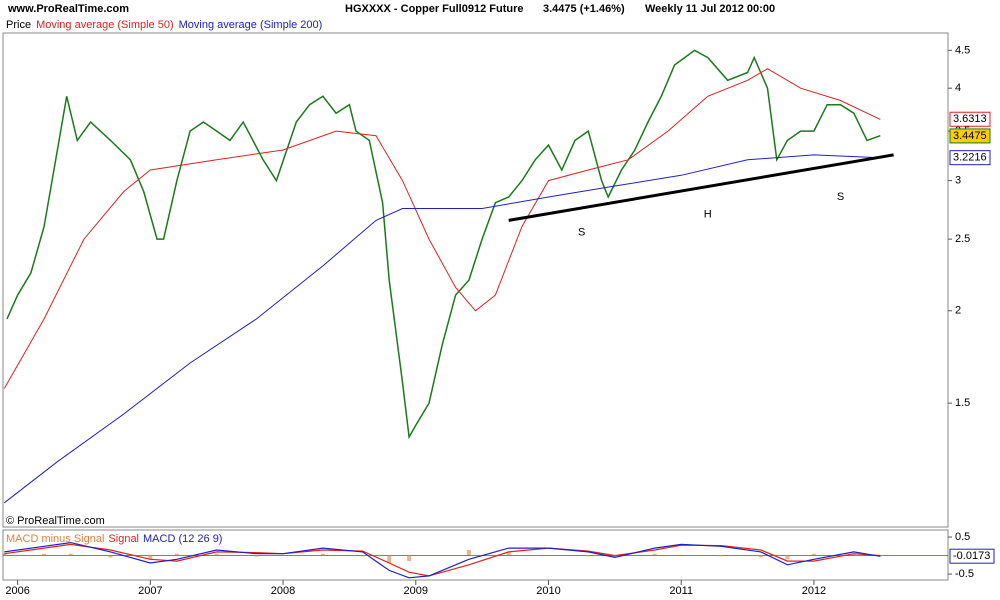 The height and width of the screenshot is (600, 1000). What do you see at coordinates (251, 25) in the screenshot?
I see `legend-entry: Moving average (Simple 200)` at bounding box center [251, 25].